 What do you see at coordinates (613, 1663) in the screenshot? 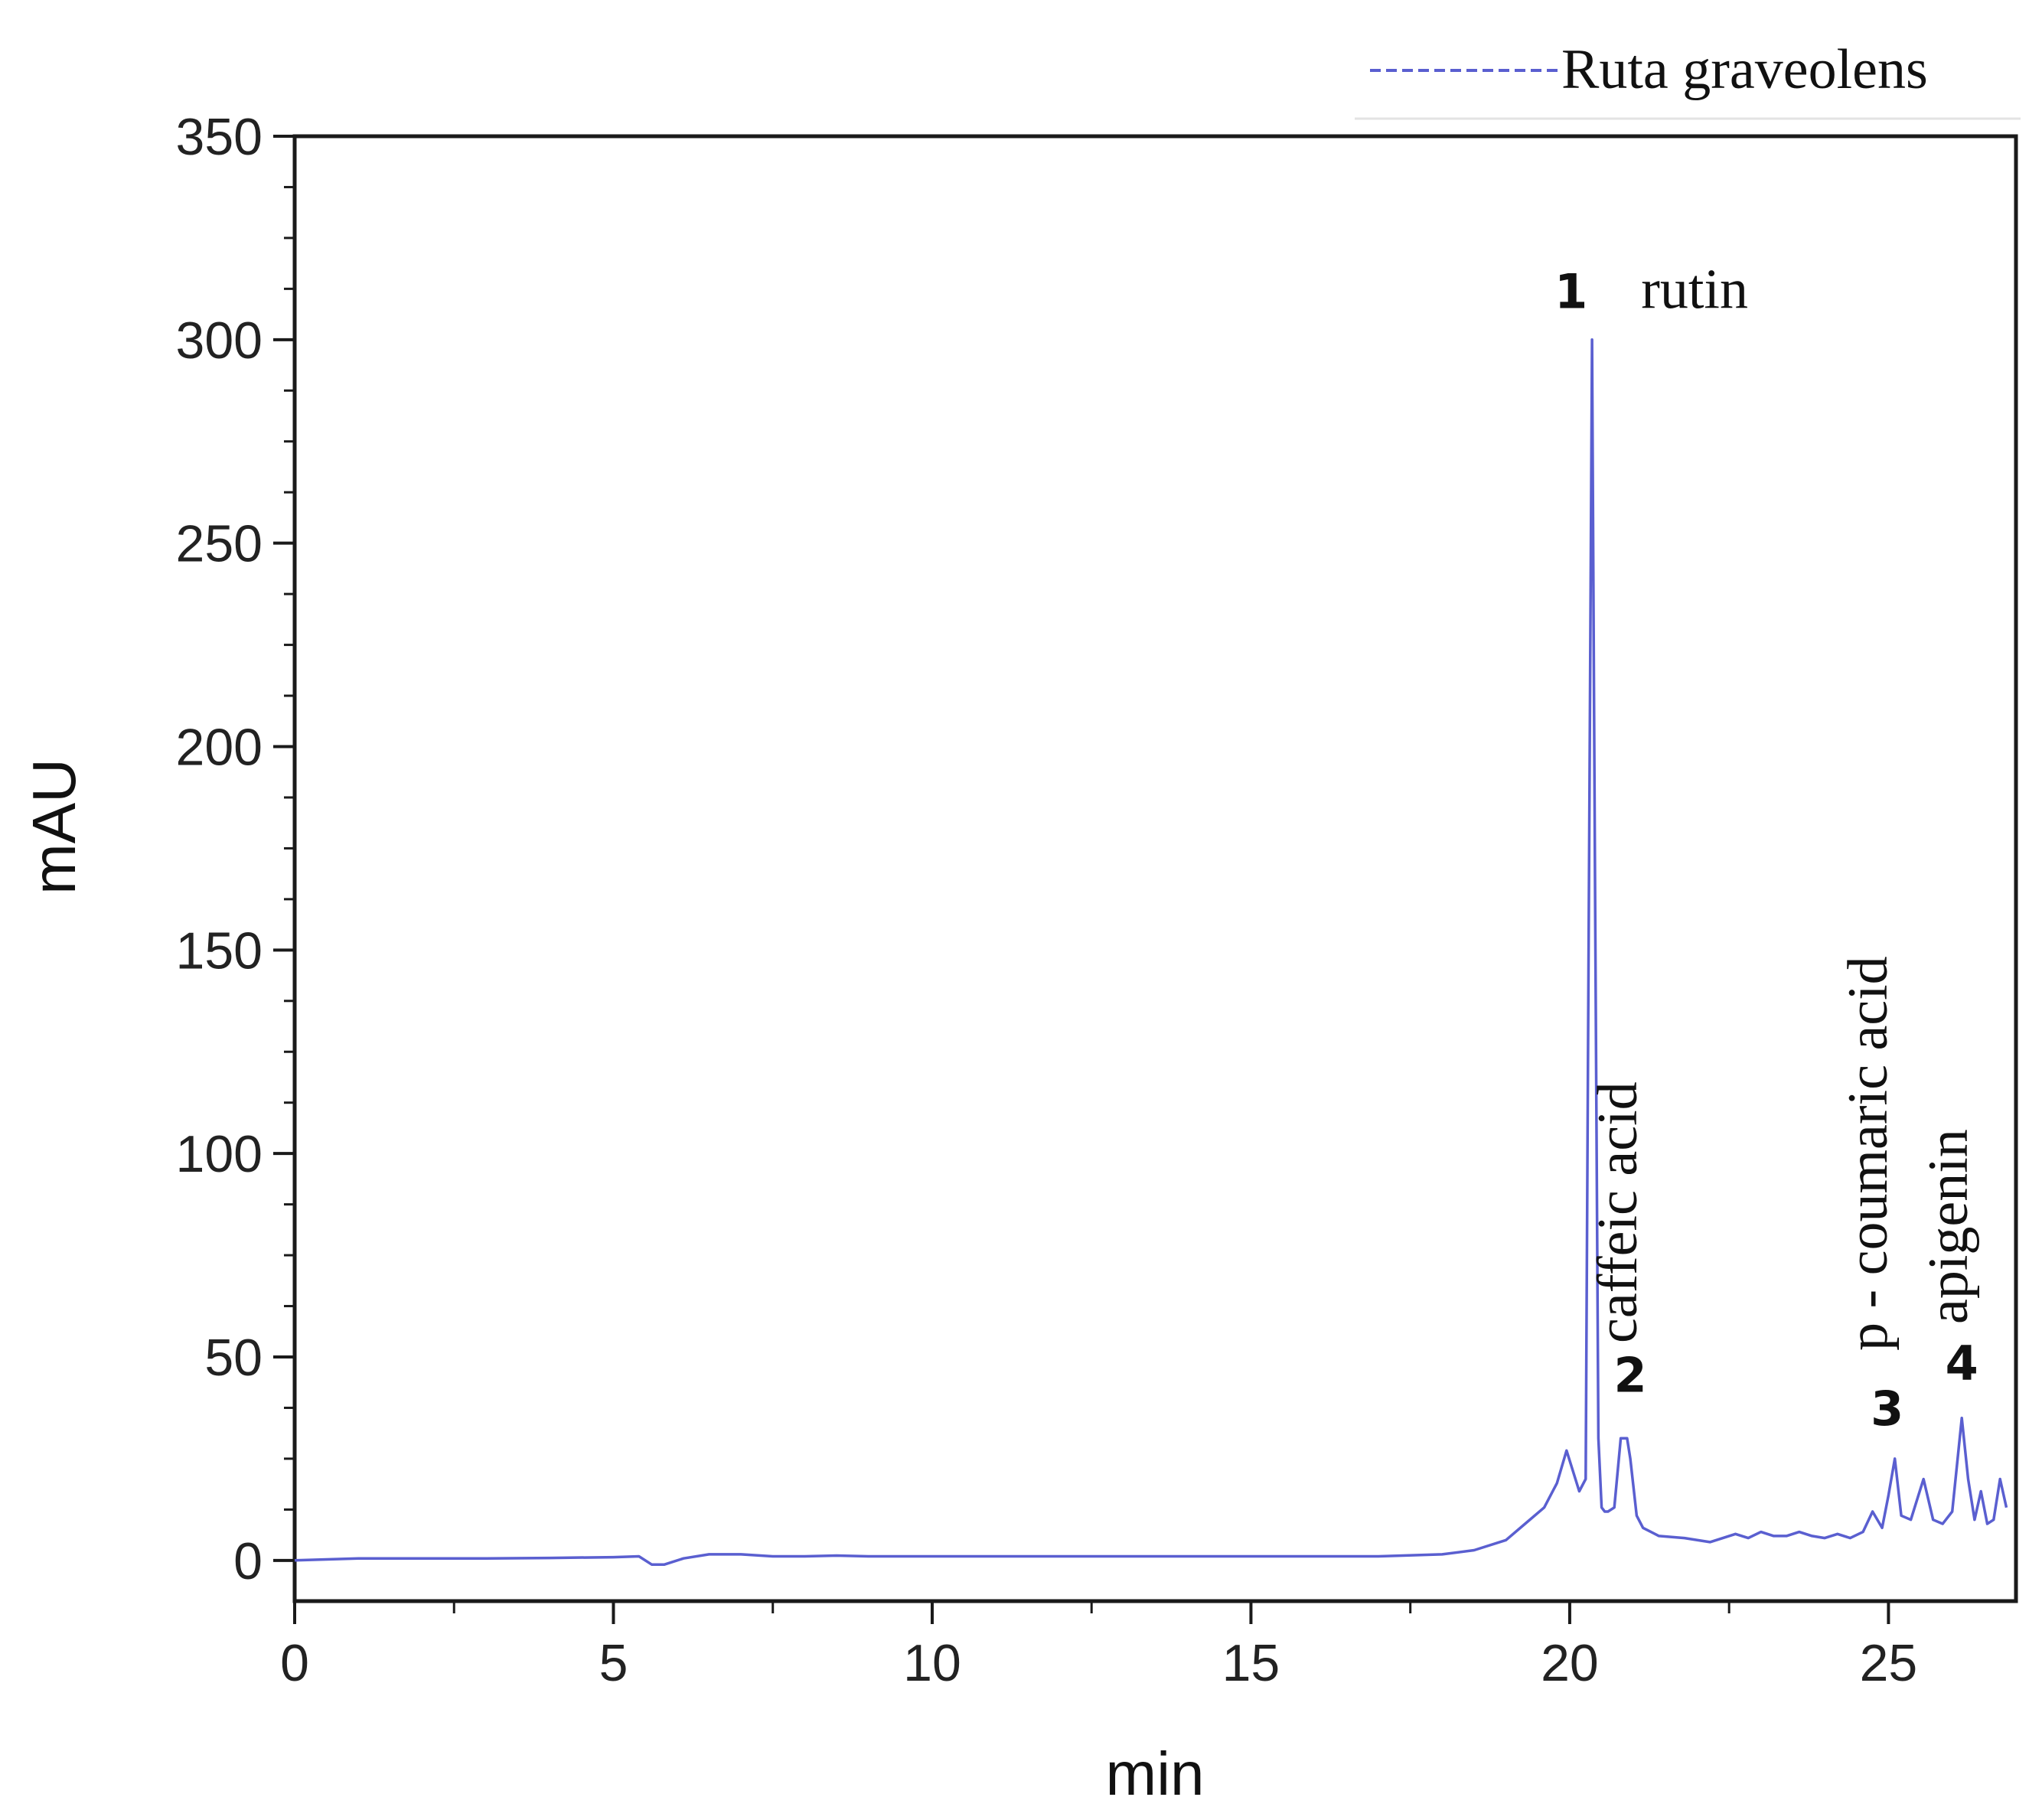
I see `x-tick-label: 5` at bounding box center [613, 1663].